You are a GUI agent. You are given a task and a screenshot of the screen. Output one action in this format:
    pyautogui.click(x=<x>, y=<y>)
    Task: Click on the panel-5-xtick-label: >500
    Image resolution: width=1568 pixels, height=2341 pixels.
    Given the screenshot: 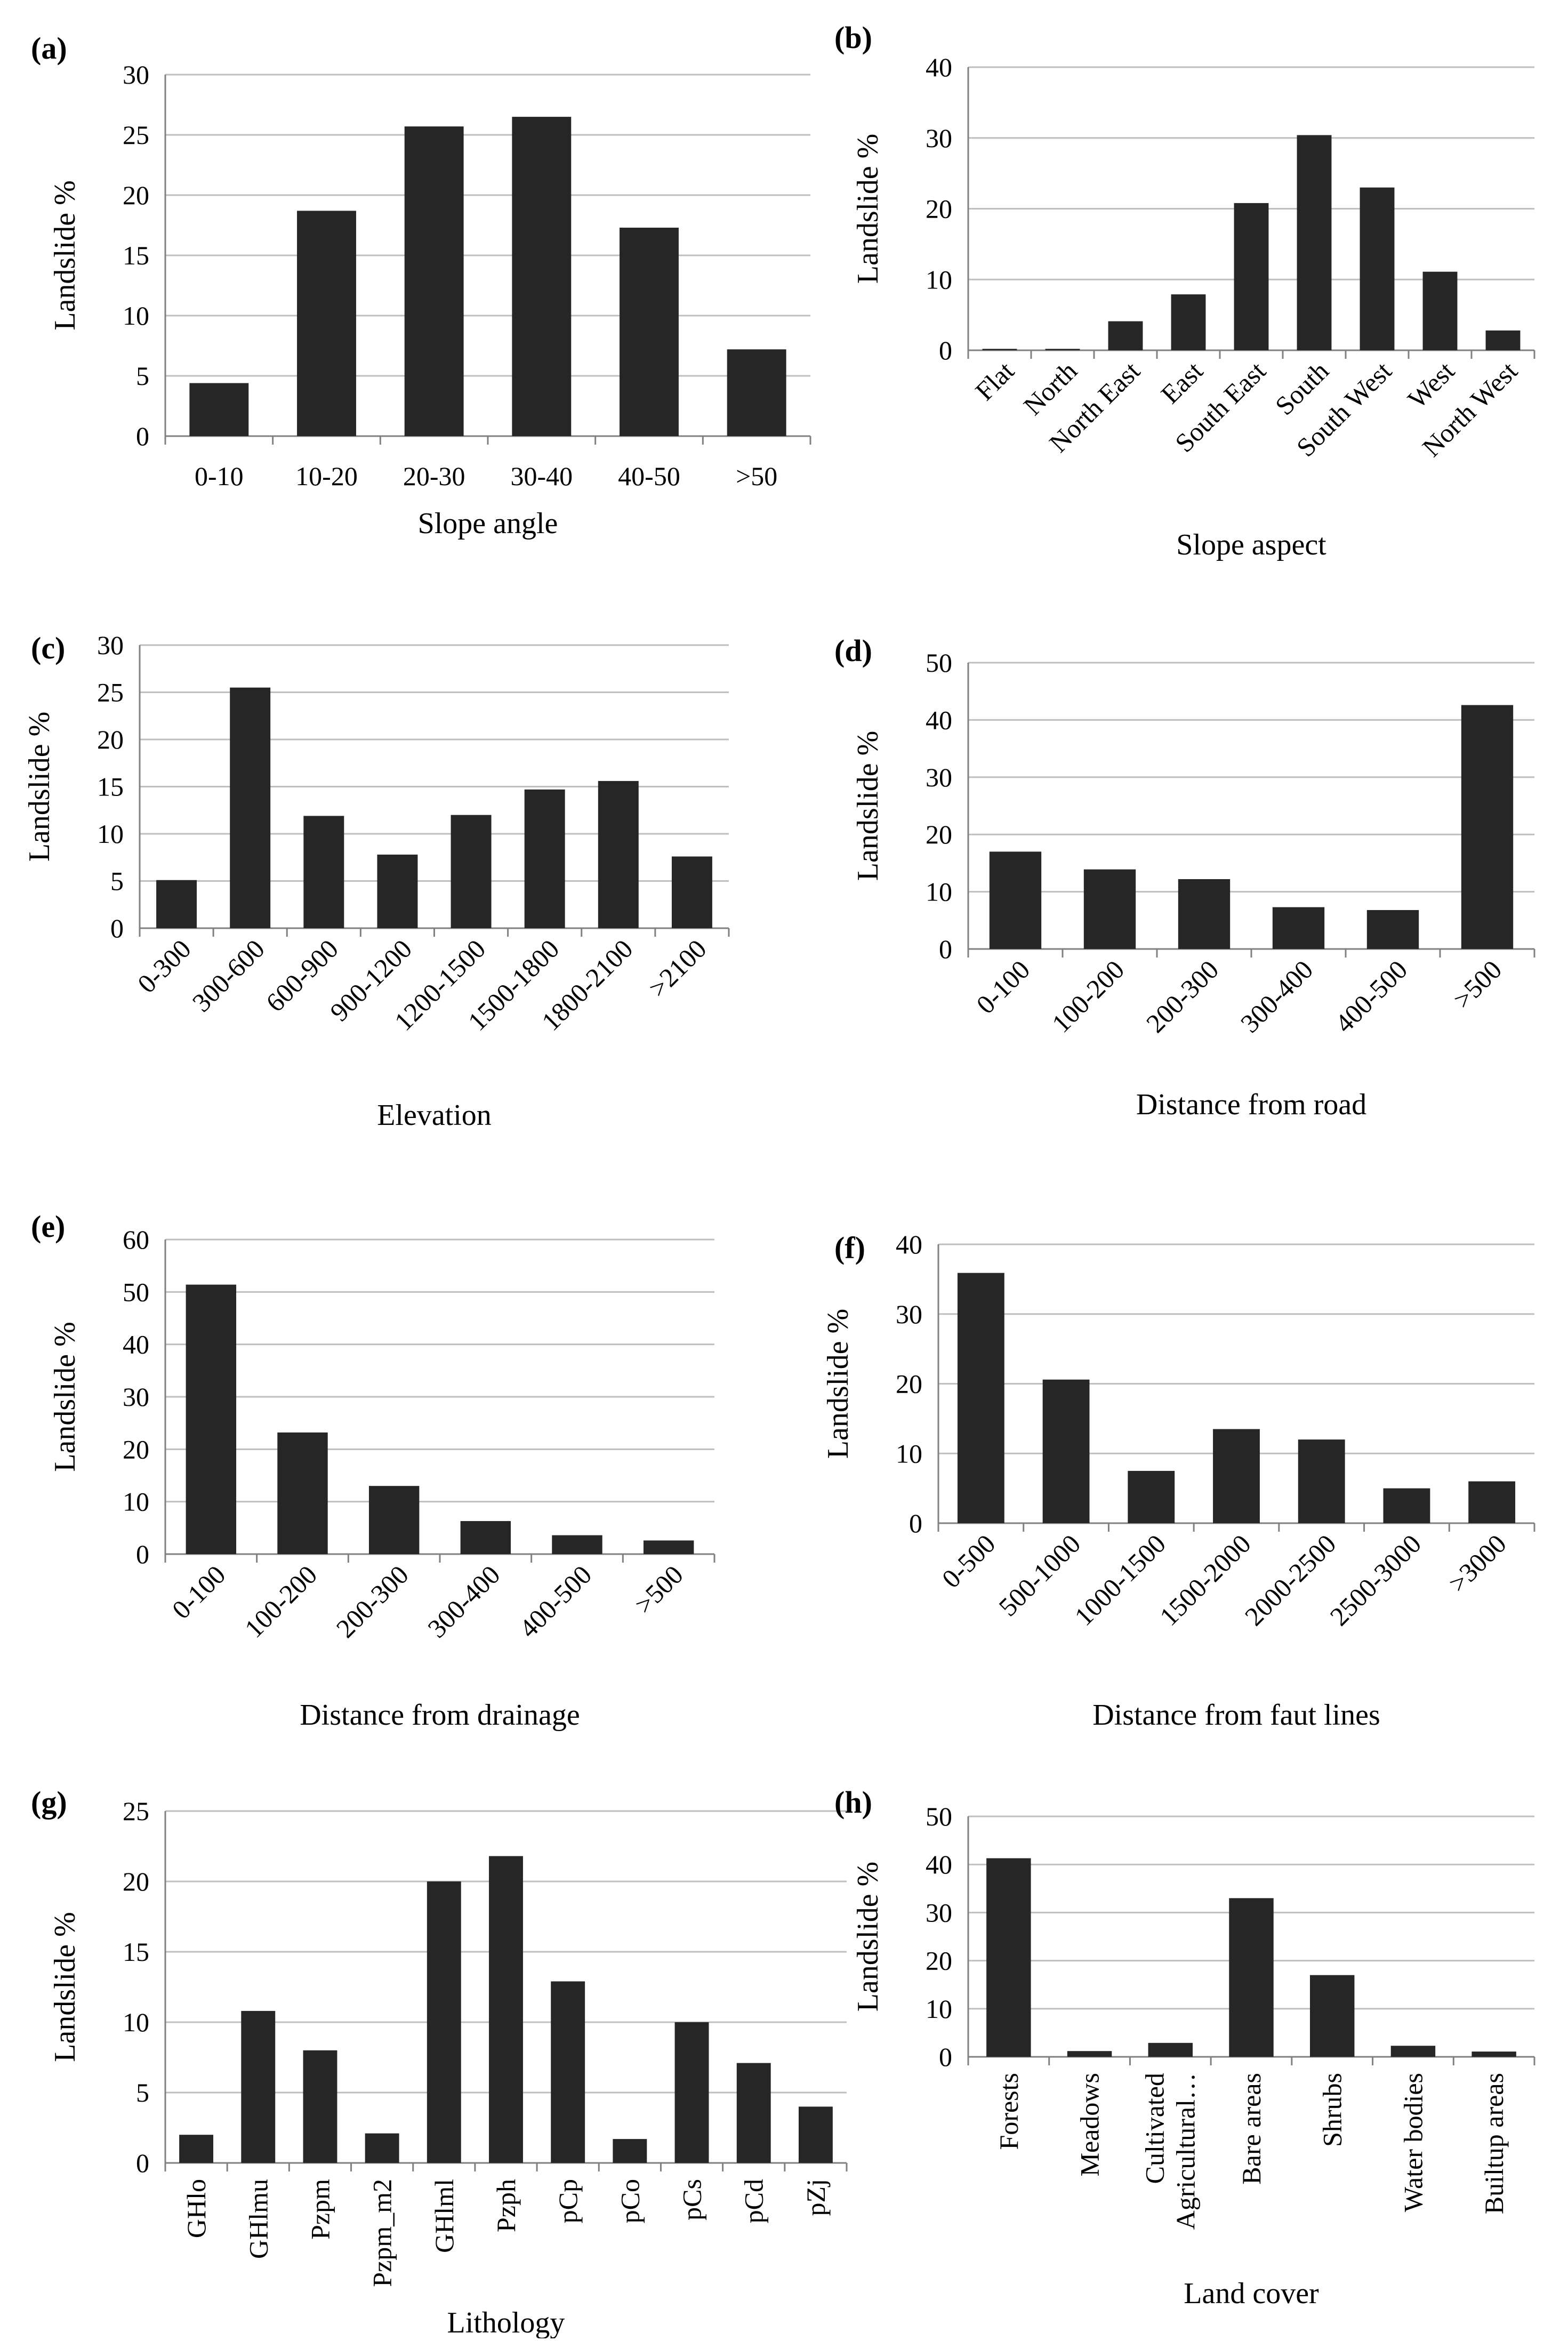 What is the action you would take?
    pyautogui.click(x=659, y=1589)
    